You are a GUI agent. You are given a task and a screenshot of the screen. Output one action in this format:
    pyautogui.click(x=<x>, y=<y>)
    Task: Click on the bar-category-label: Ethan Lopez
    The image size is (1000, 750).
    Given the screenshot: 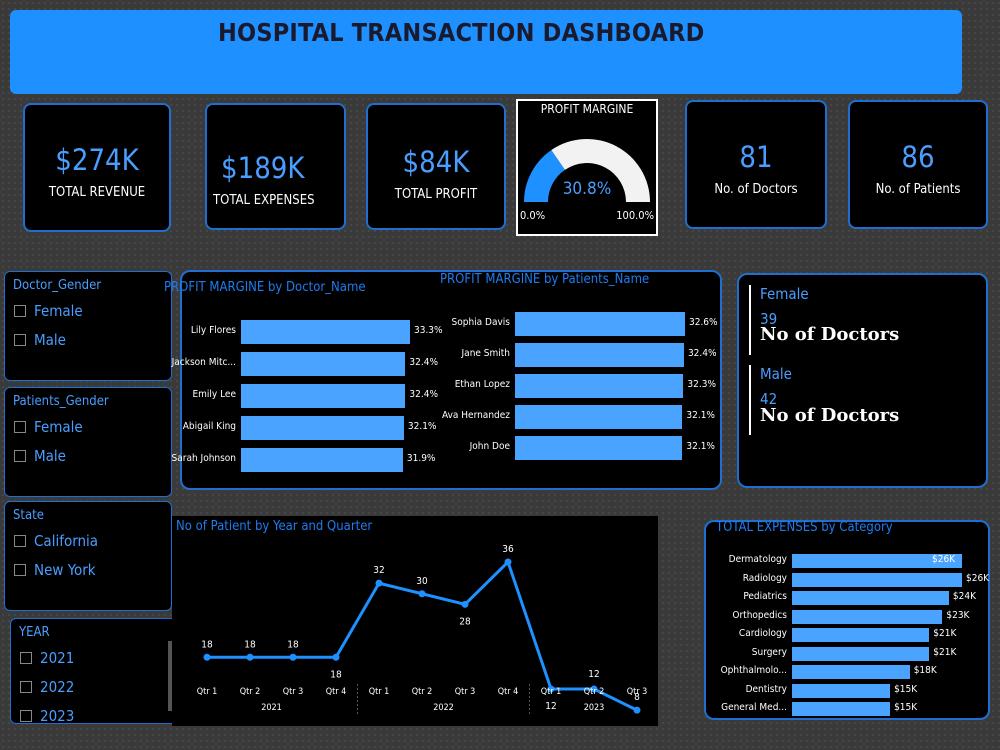 What is the action you would take?
    pyautogui.click(x=482, y=384)
    